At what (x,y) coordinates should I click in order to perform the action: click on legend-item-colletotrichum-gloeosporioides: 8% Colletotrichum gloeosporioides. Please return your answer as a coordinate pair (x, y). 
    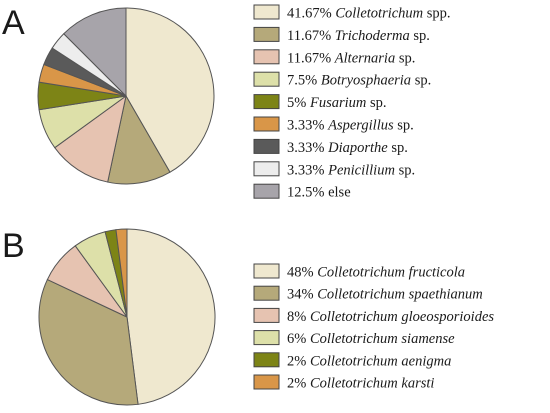
    Looking at the image, I should click on (373, 316).